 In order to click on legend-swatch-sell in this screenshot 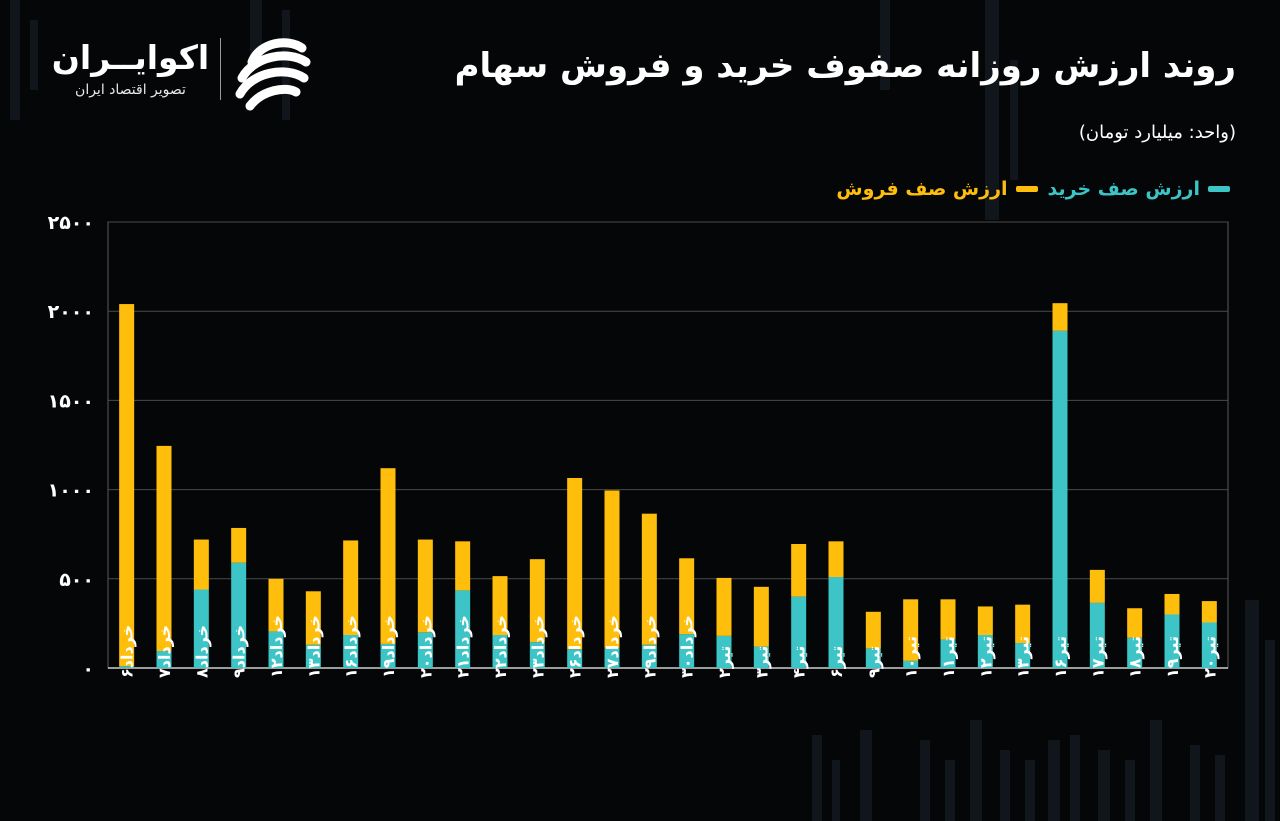, I will do `click(1026, 189)`.